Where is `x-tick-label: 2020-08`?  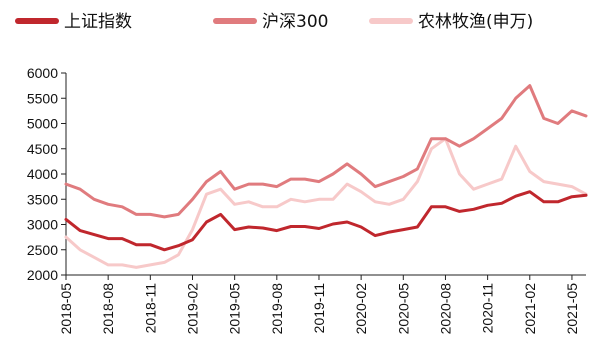 x-tick-label: 2020-08 is located at coordinates (445, 309).